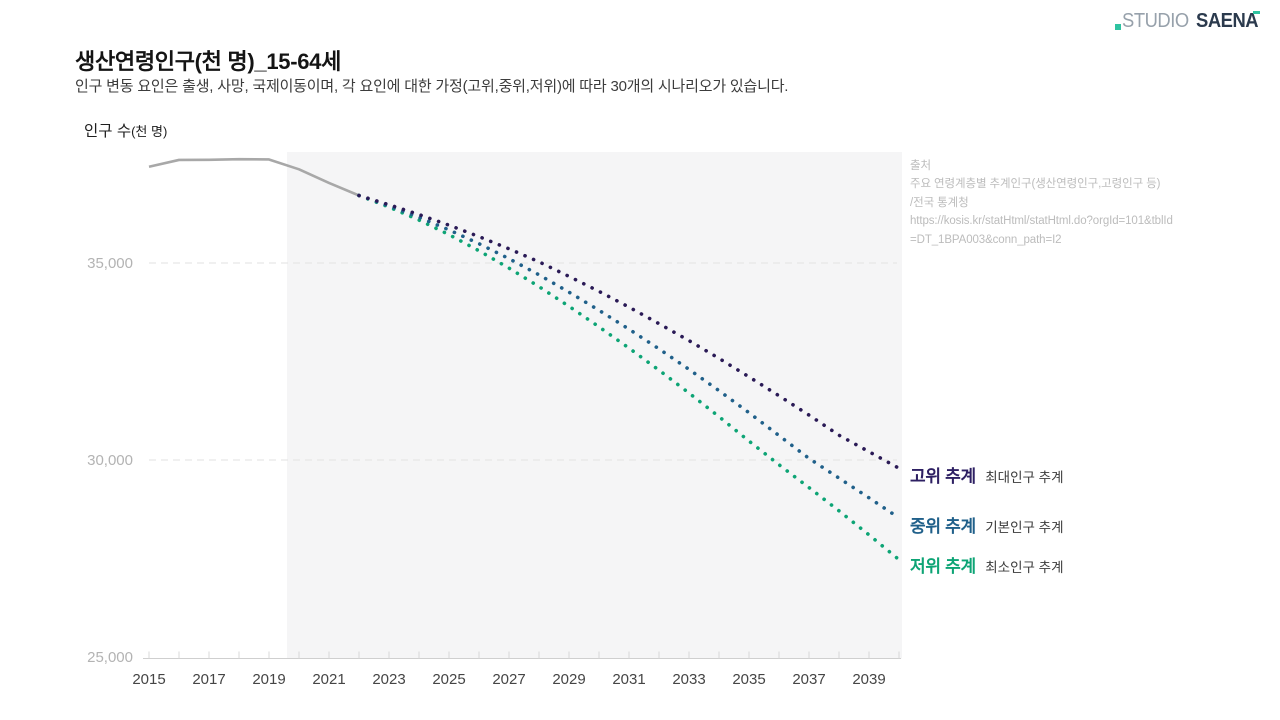  Describe the element at coordinates (920, 166) in the screenshot. I see `source-label: 출처` at that location.